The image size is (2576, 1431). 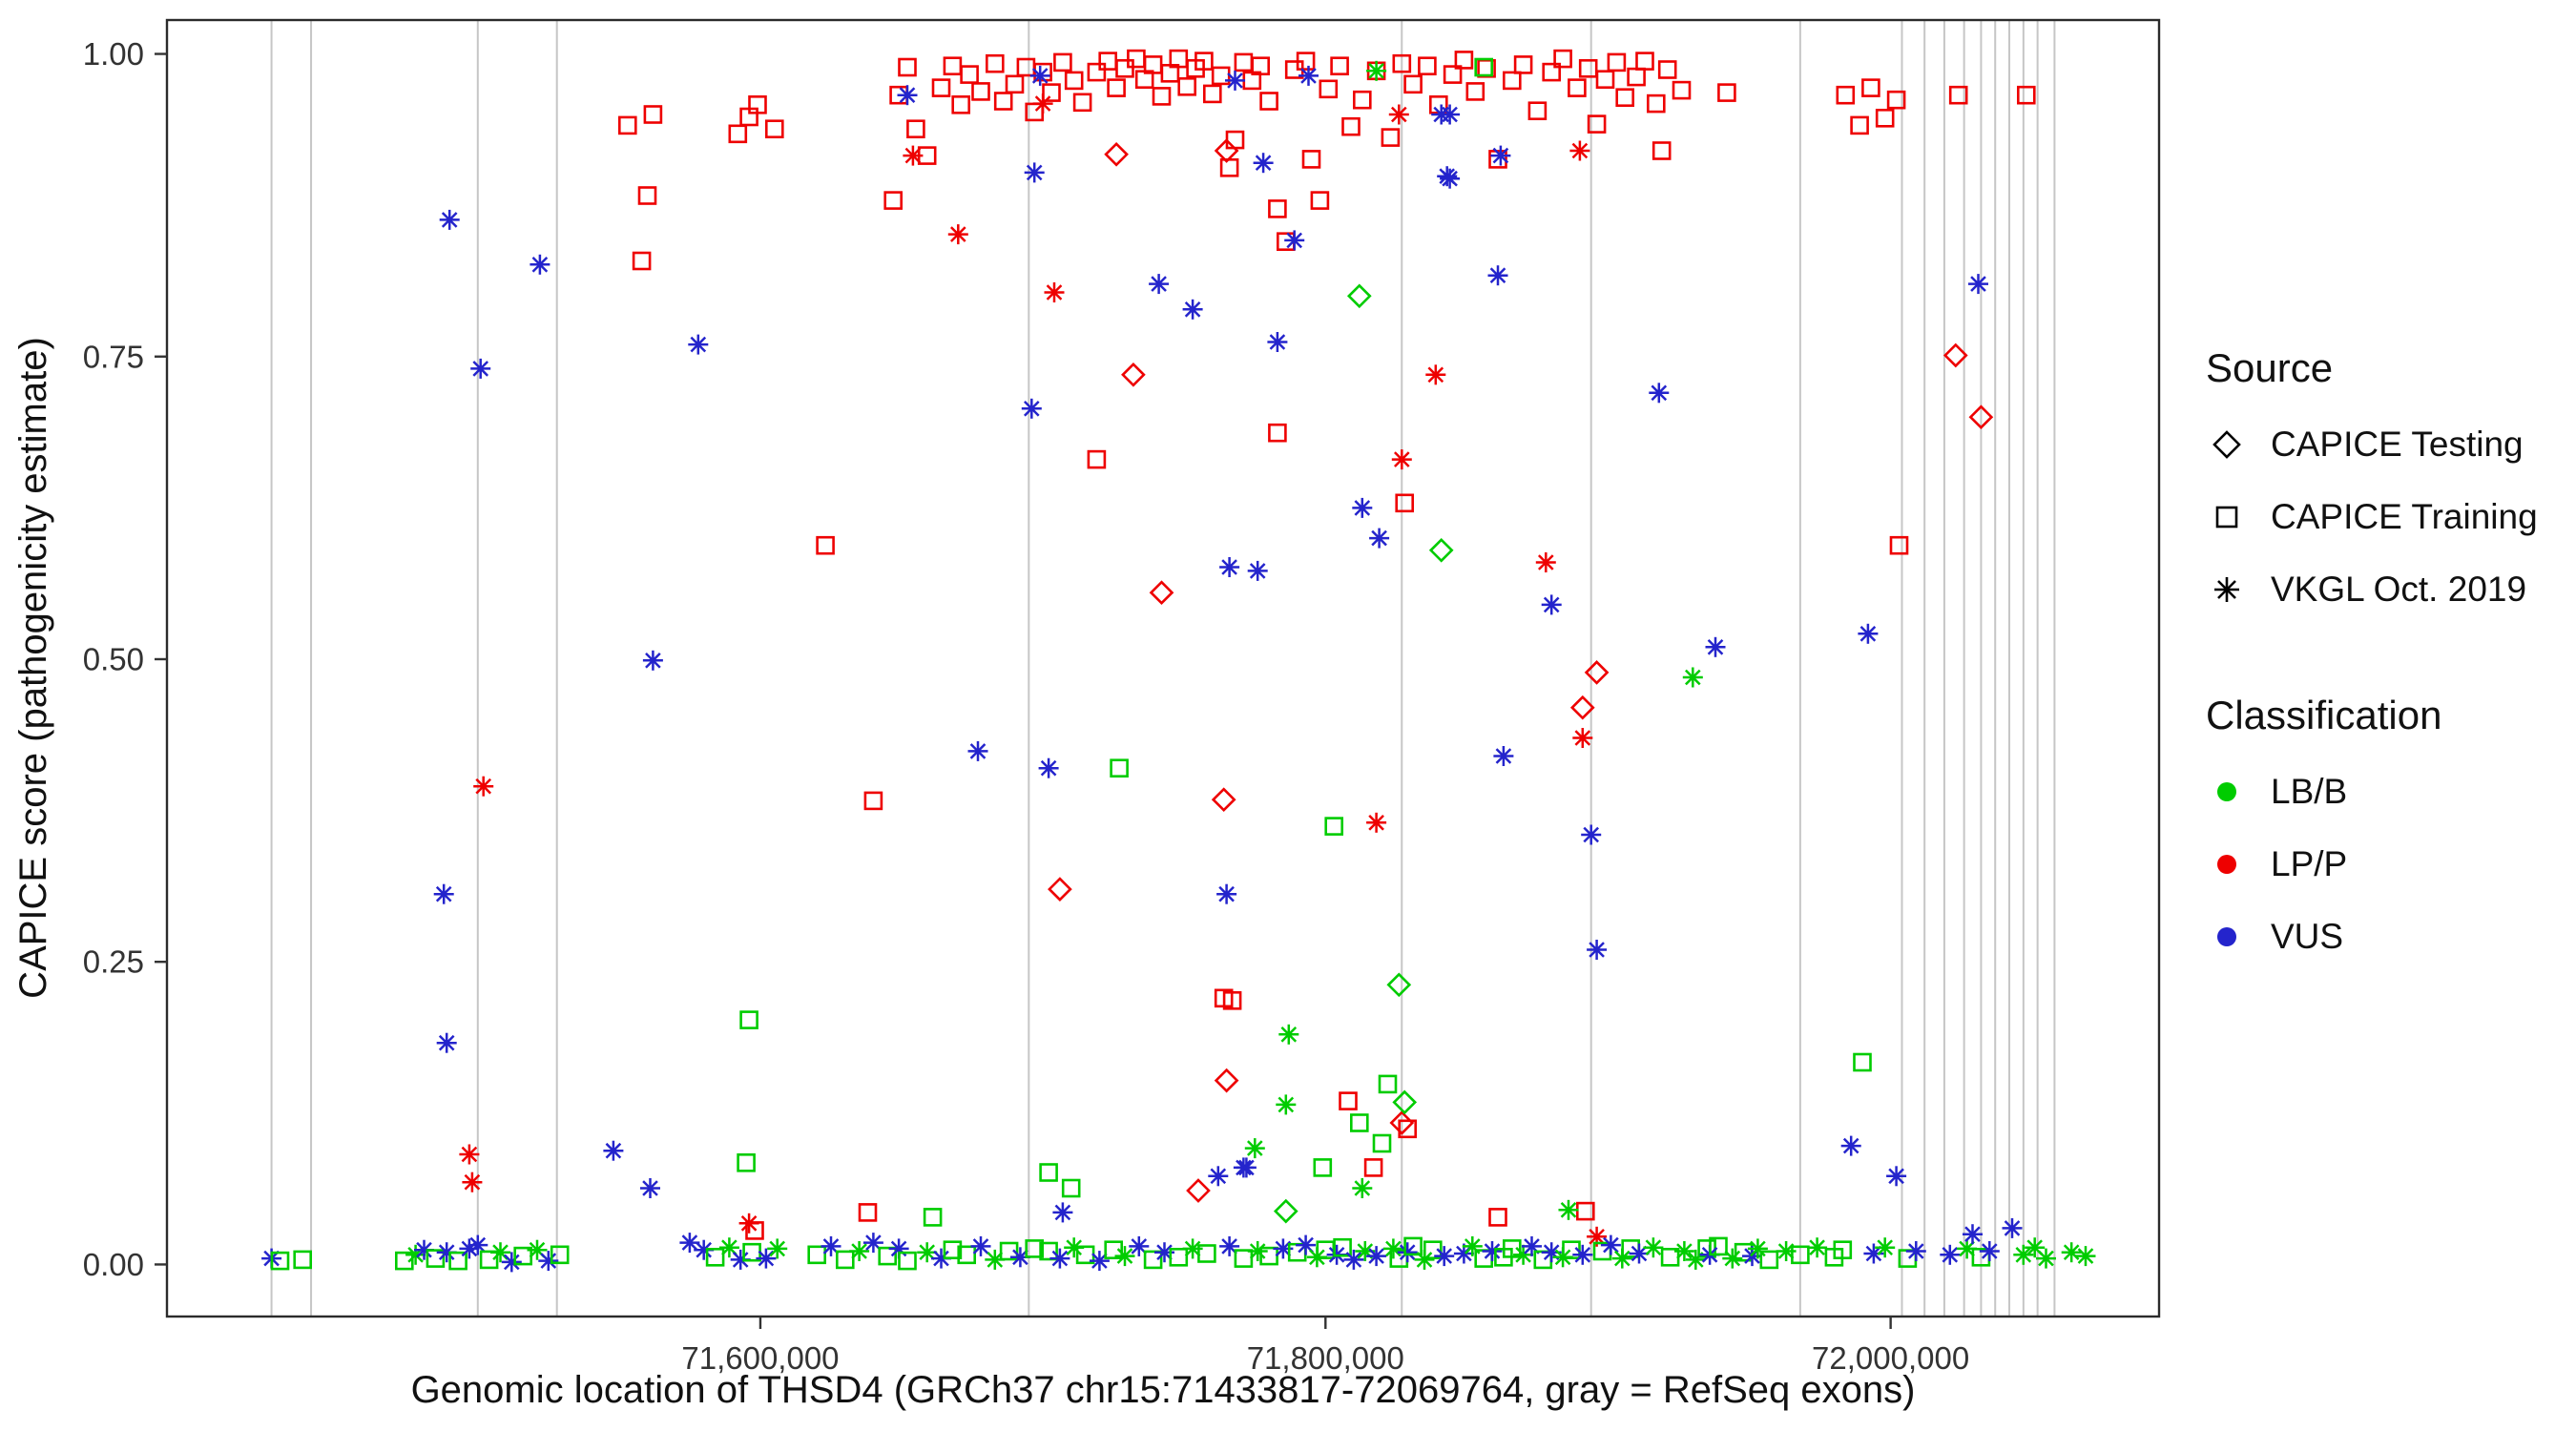 What do you see at coordinates (2390, 833) in the screenshot?
I see `legend-classification-group: Classification LB/B LP/P VUS` at bounding box center [2390, 833].